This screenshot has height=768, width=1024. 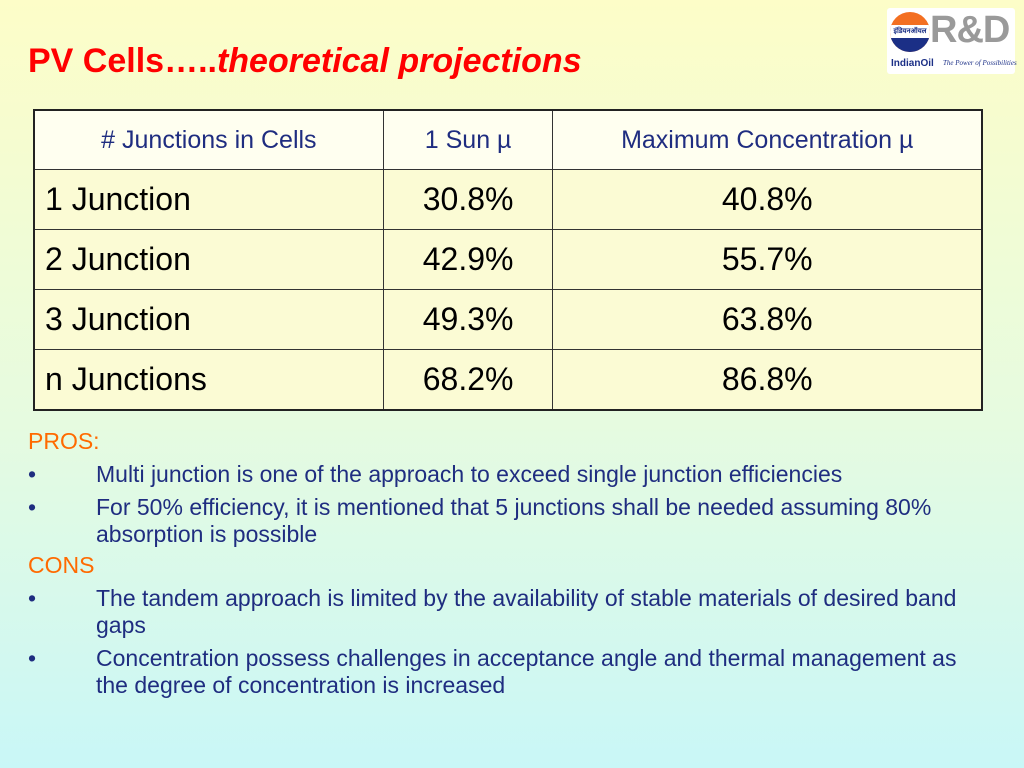 What do you see at coordinates (767, 199) in the screenshot?
I see `max-concentration-value: 40.8%` at bounding box center [767, 199].